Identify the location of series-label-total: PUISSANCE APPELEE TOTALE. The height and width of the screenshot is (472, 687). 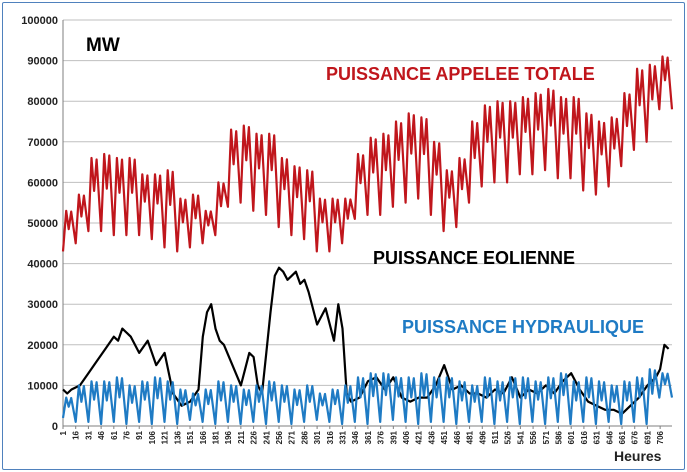
(460, 74).